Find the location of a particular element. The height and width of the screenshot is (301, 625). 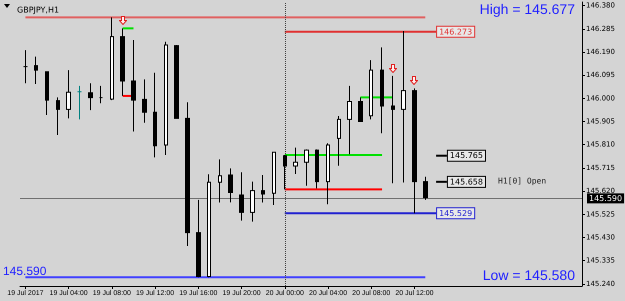

annotation: 145.590 is located at coordinates (25, 271).